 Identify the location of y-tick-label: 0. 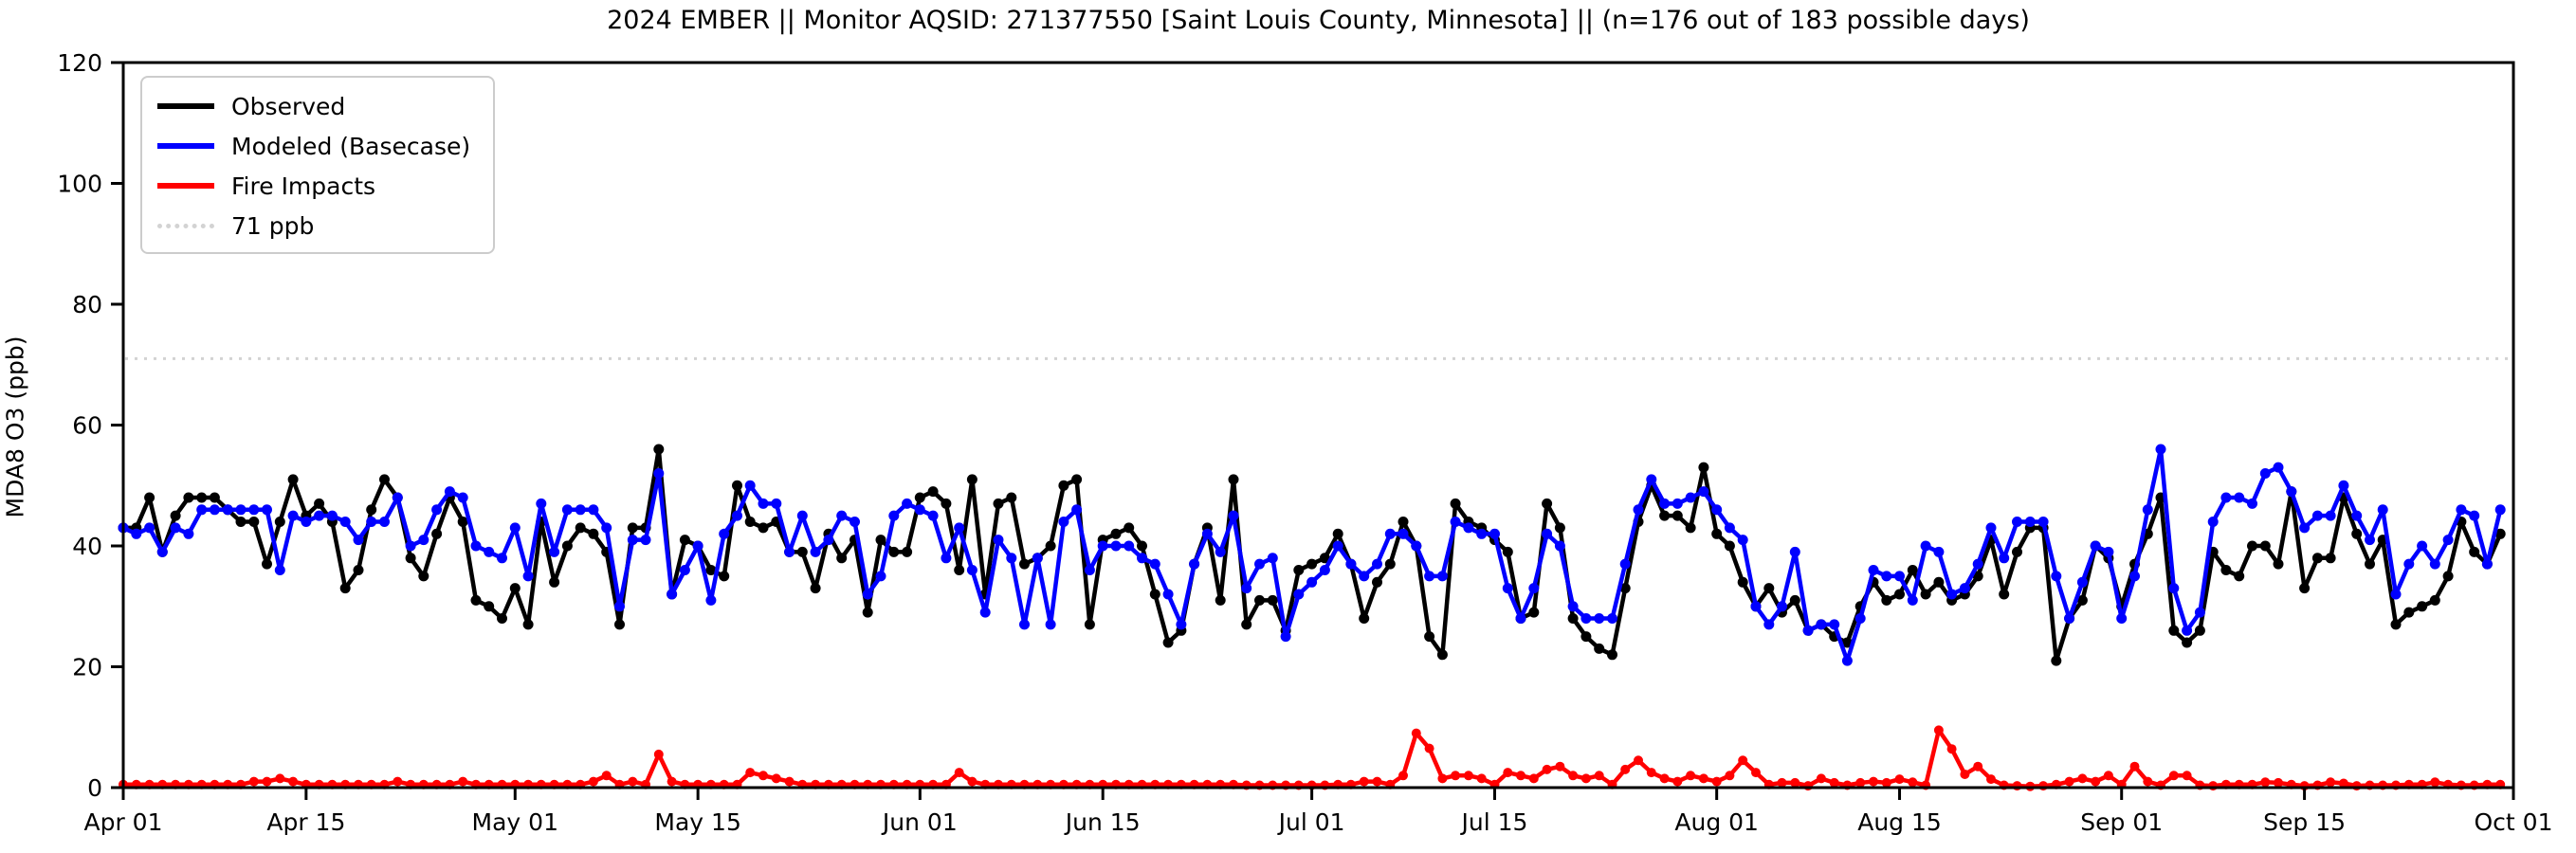
(94, 788).